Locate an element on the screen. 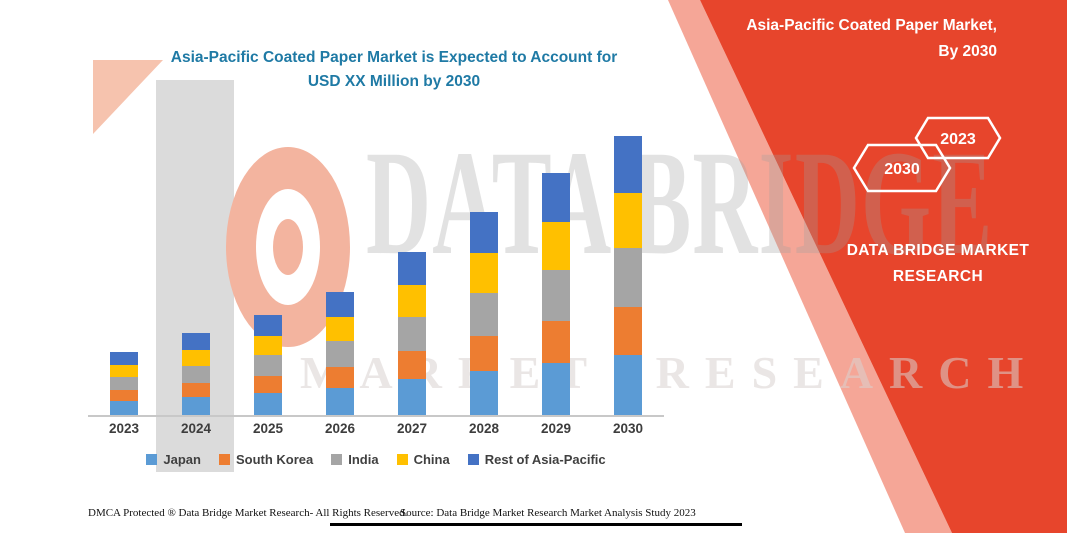 Image resolution: width=1067 pixels, height=533 pixels. stacked-bar-2023 is located at coordinates (124, 383).